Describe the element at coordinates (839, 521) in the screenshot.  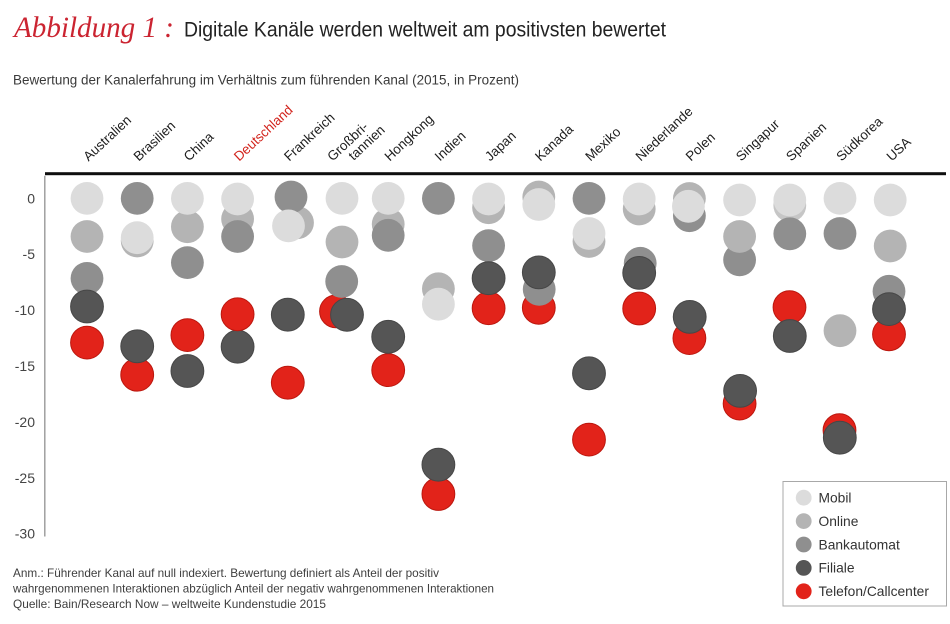
I see `svg-text: Online` at that location.